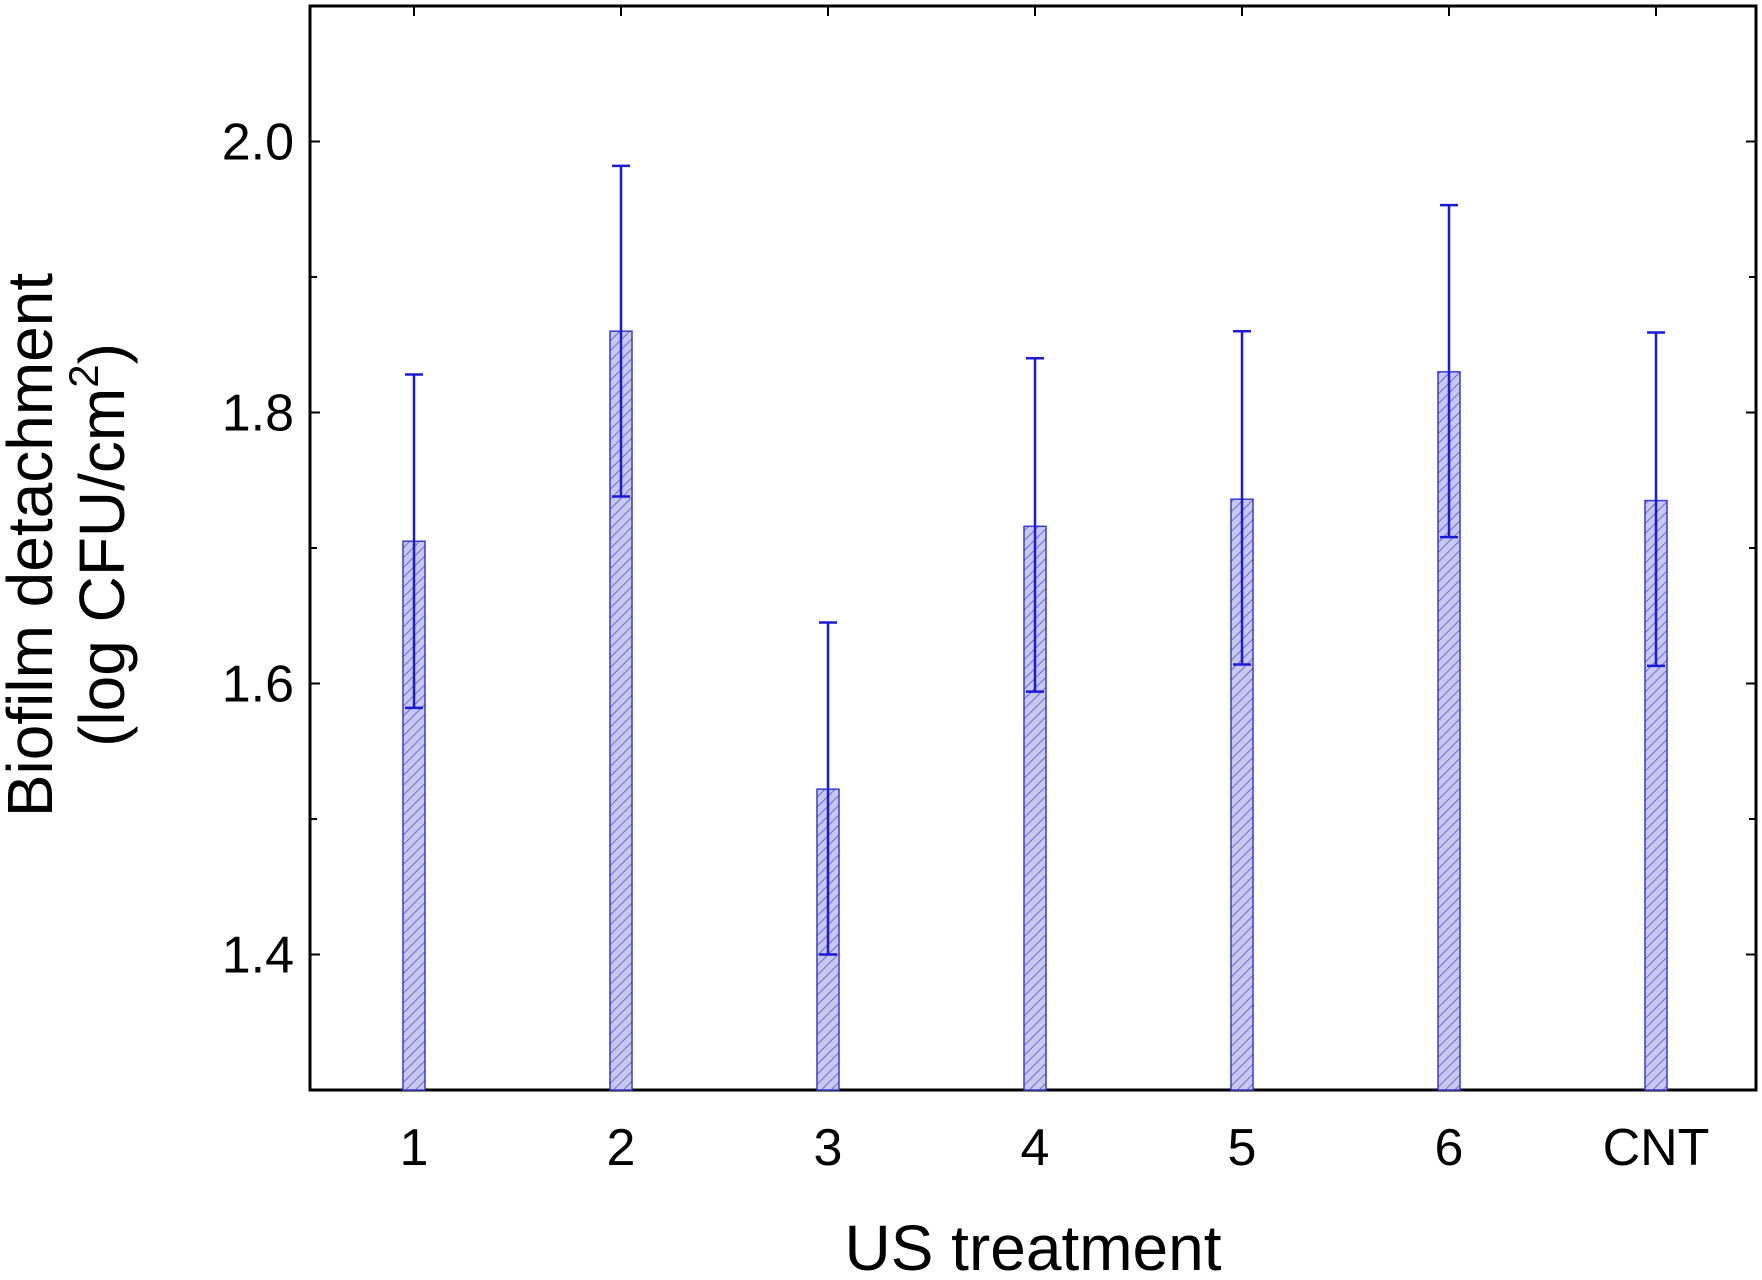 The height and width of the screenshot is (1280, 1762). I want to click on x-tick-label: 4, so click(1035, 1148).